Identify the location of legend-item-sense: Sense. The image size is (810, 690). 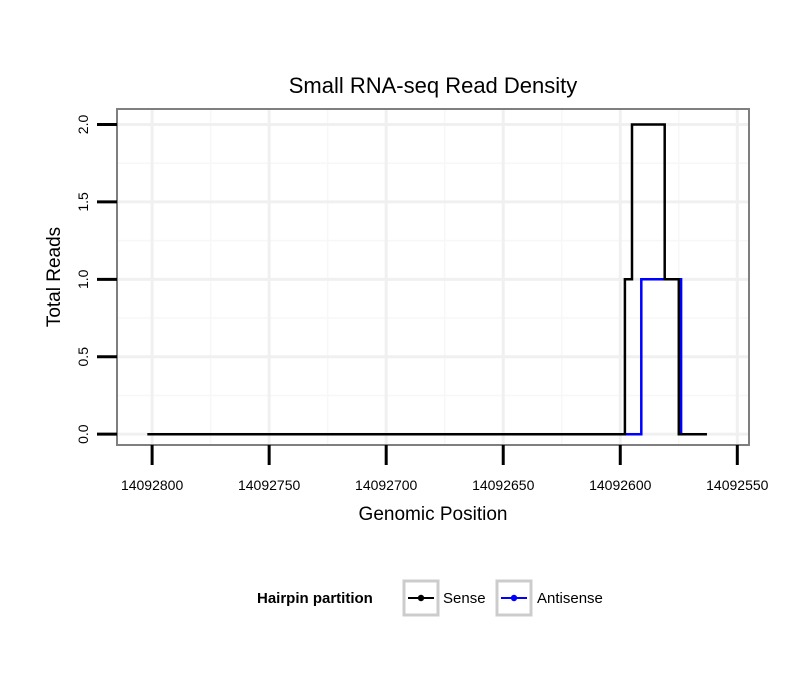
(444, 598).